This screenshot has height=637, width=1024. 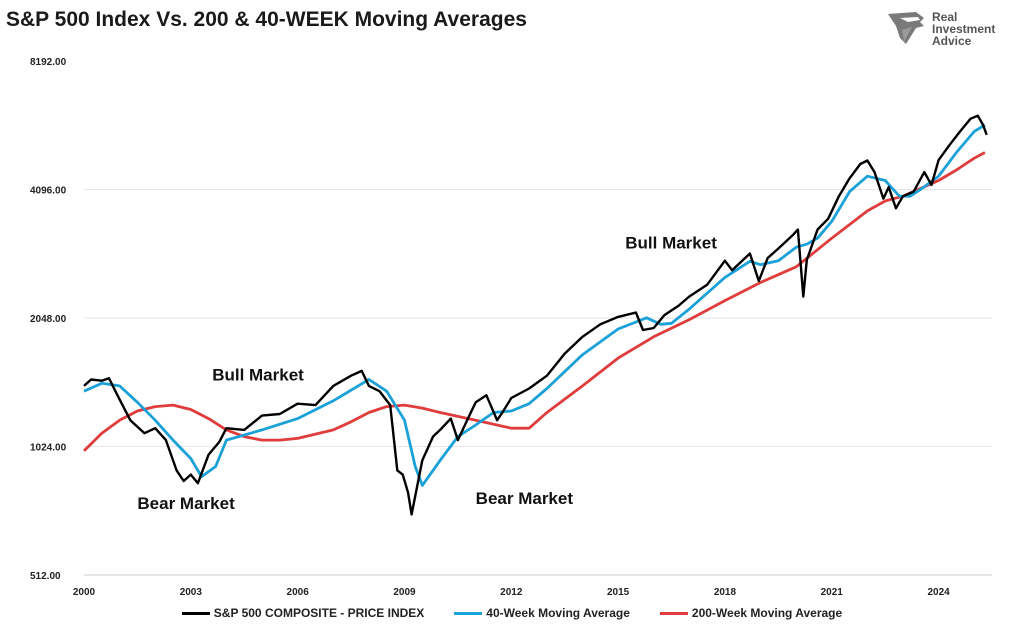 What do you see at coordinates (906, 28) in the screenshot?
I see `eagle-head-icon` at bounding box center [906, 28].